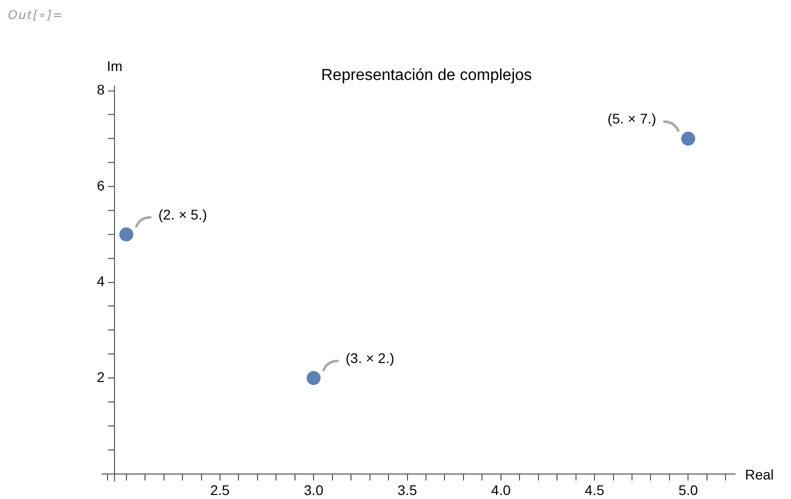 Image resolution: width=791 pixels, height=499 pixels. I want to click on y-tick-label: 8, so click(100, 90).